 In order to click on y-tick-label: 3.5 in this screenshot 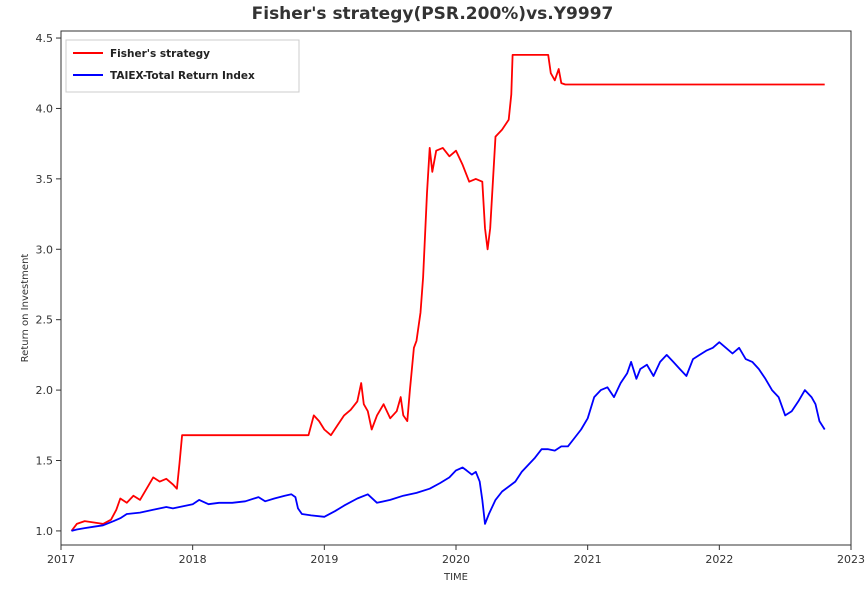, I will do `click(45, 179)`.